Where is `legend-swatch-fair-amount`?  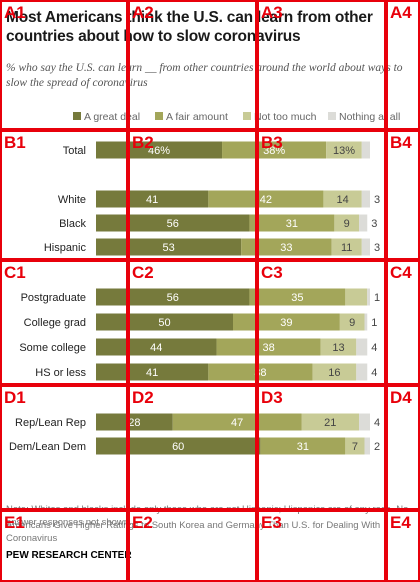
legend-swatch-fair-amount is located at coordinates (159, 116).